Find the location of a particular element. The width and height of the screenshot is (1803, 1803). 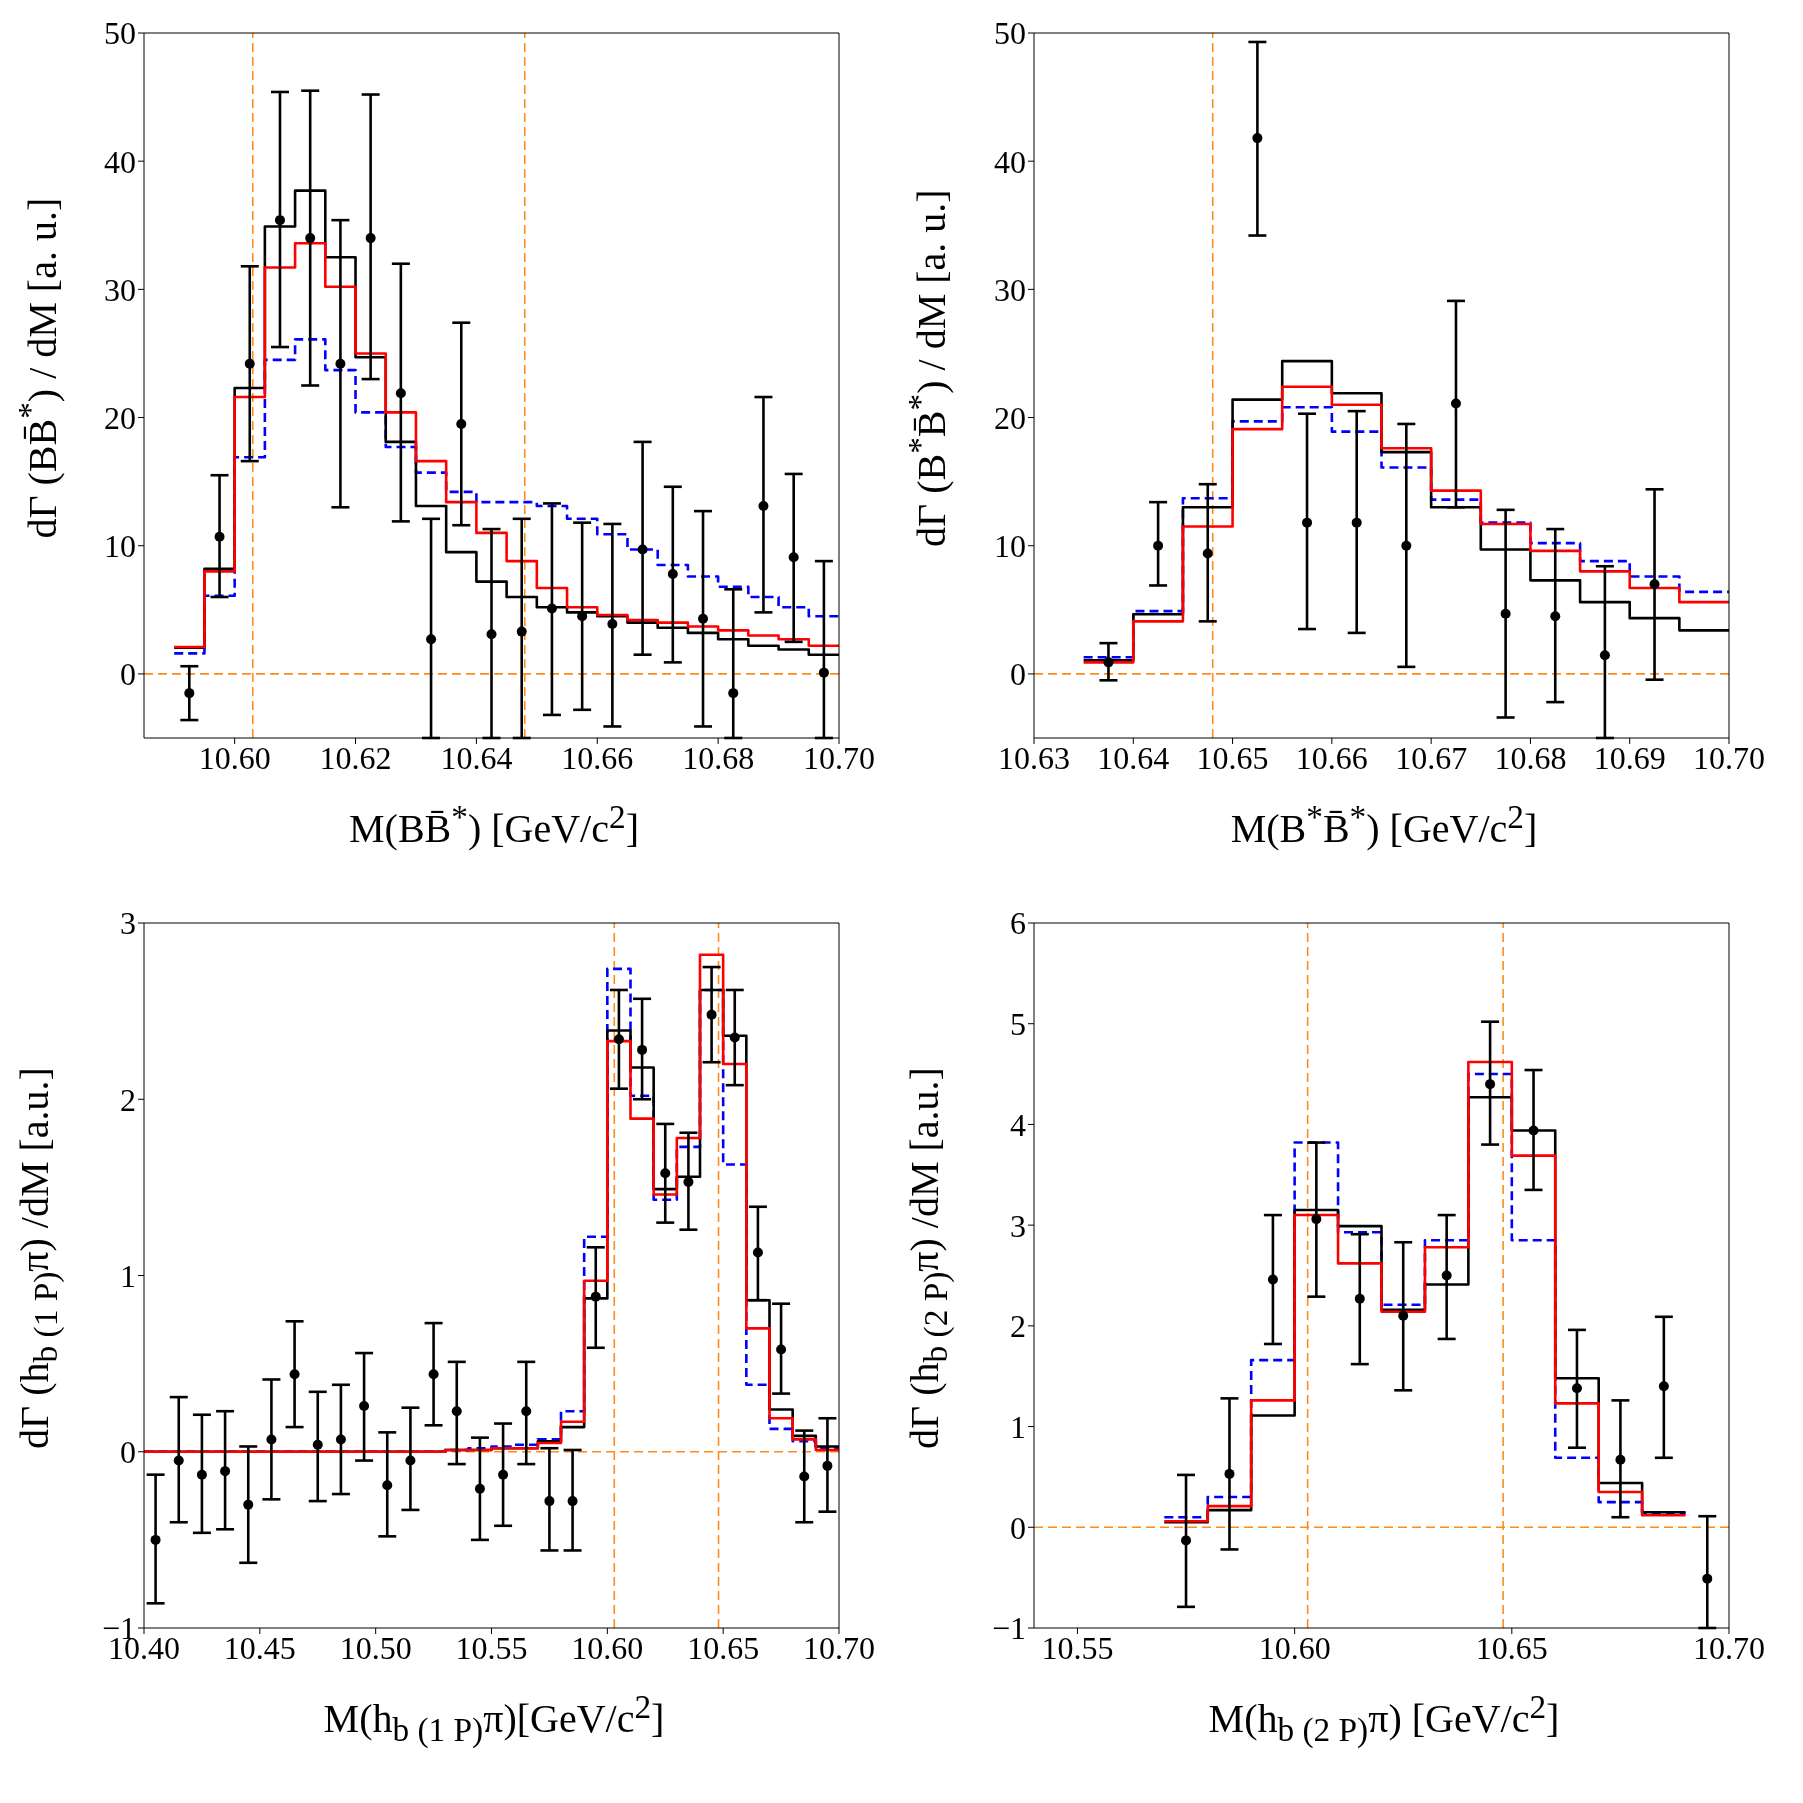

y-tick-label: 5 is located at coordinates (1018, 1024).